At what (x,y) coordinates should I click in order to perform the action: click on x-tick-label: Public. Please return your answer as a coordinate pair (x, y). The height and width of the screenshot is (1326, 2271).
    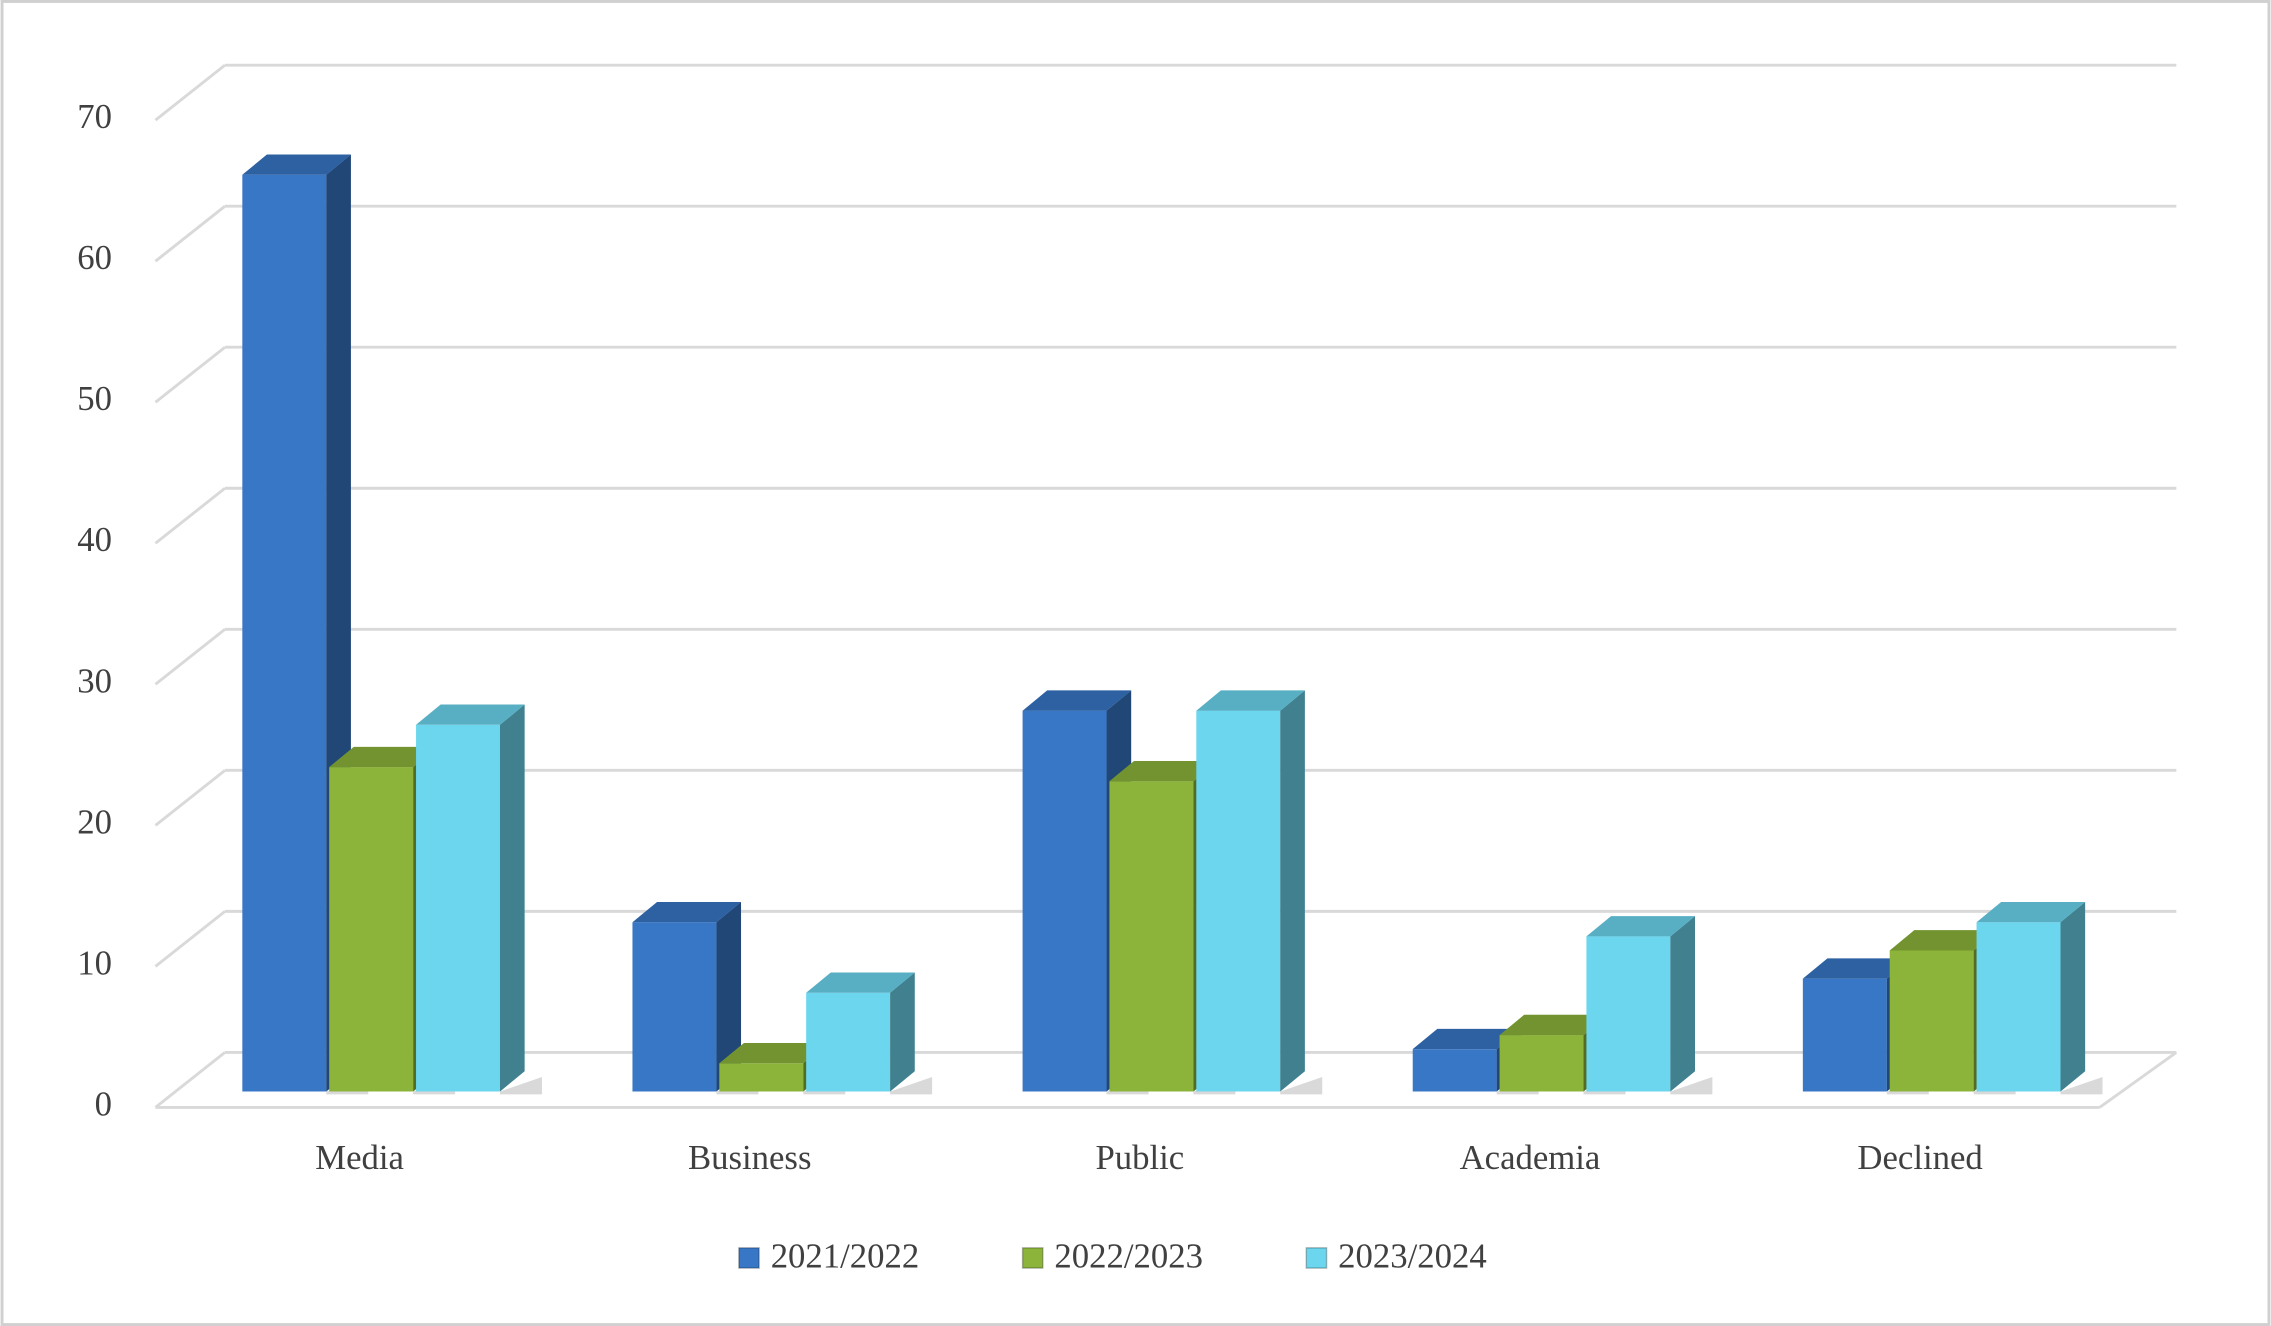
    Looking at the image, I should click on (1139, 1157).